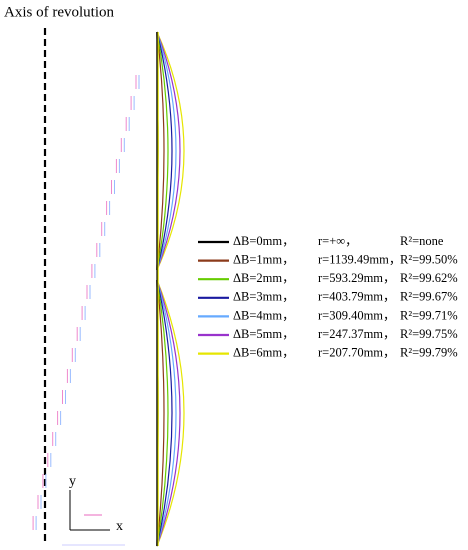  I want to click on legend-r2: R²=99.67%, so click(429, 297).